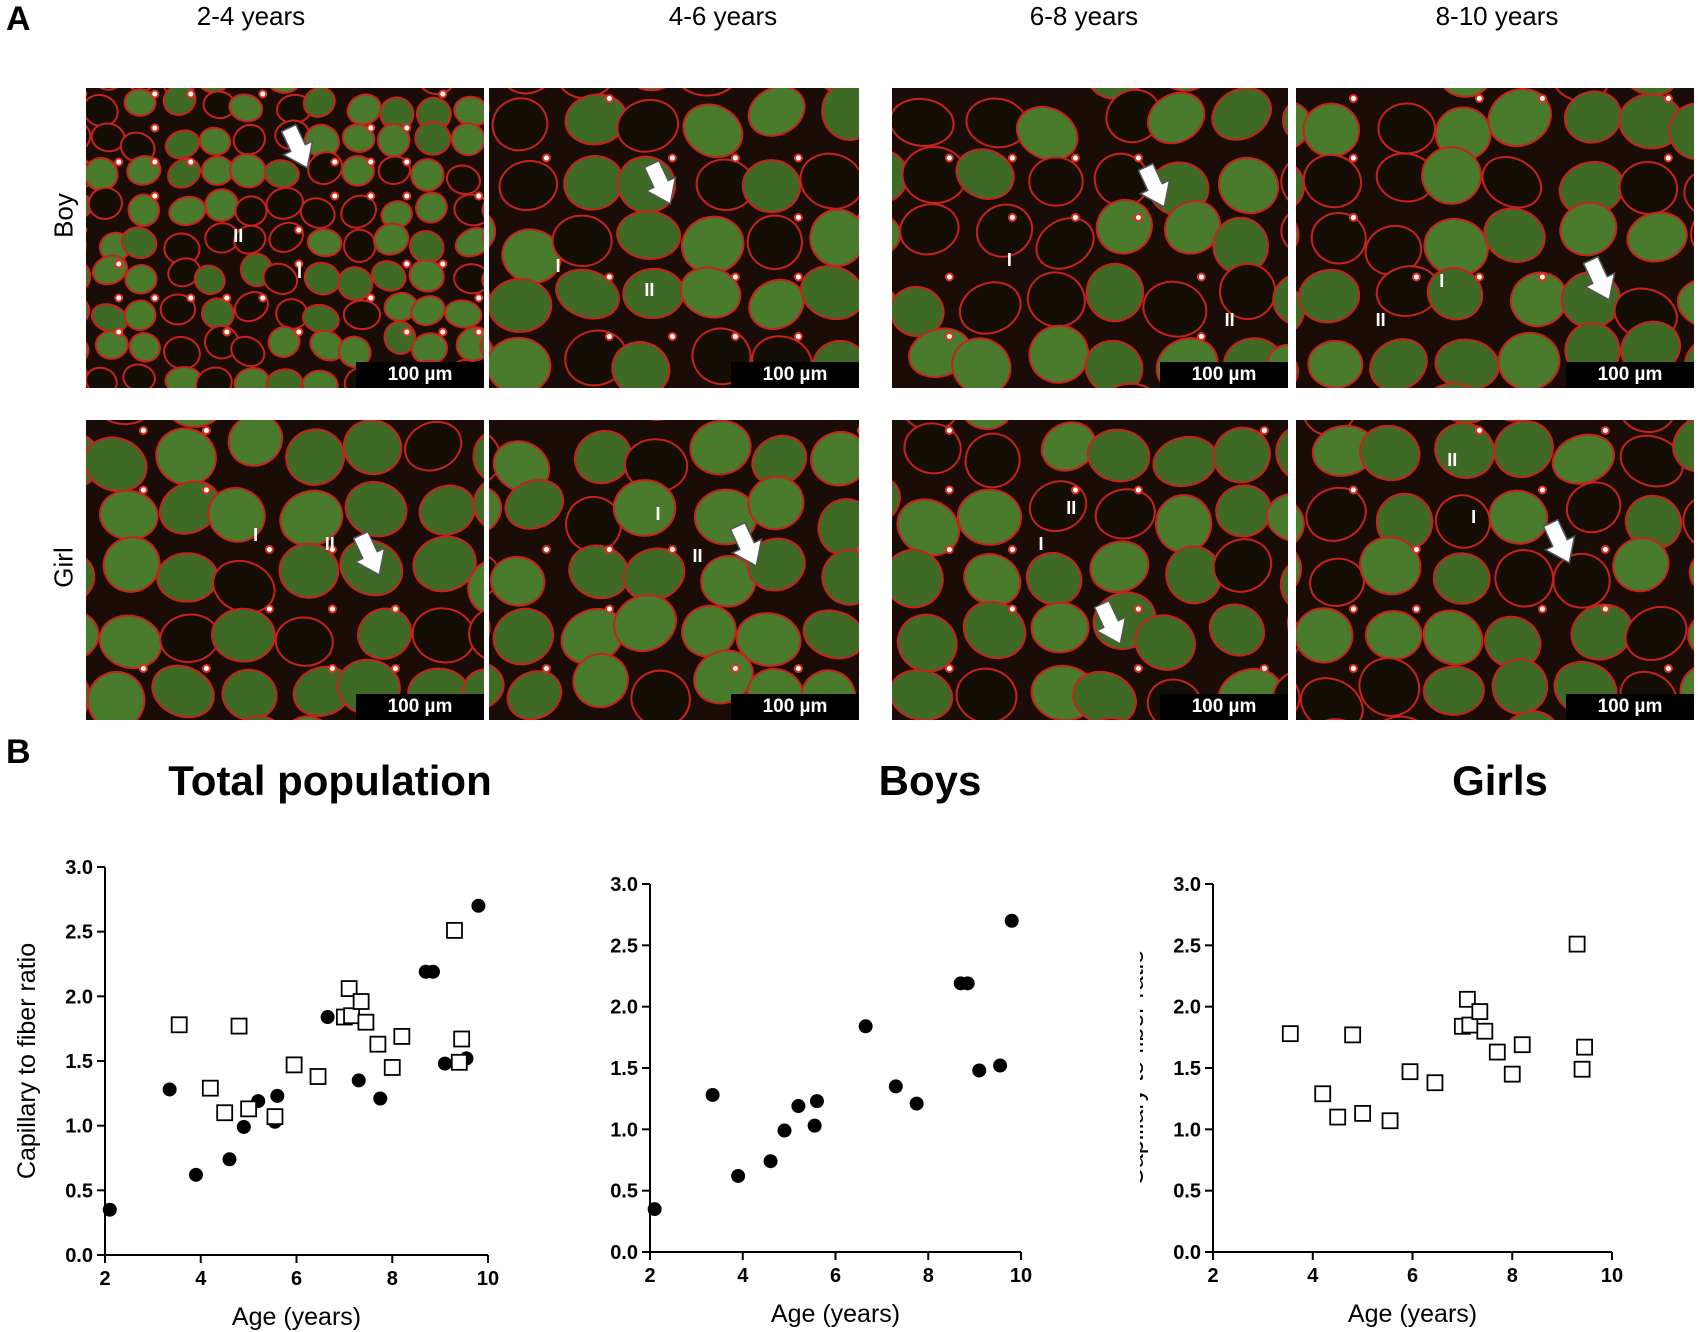 The height and width of the screenshot is (1332, 1698). What do you see at coordinates (928, 1276) in the screenshot?
I see `x-tick-label: 8` at bounding box center [928, 1276].